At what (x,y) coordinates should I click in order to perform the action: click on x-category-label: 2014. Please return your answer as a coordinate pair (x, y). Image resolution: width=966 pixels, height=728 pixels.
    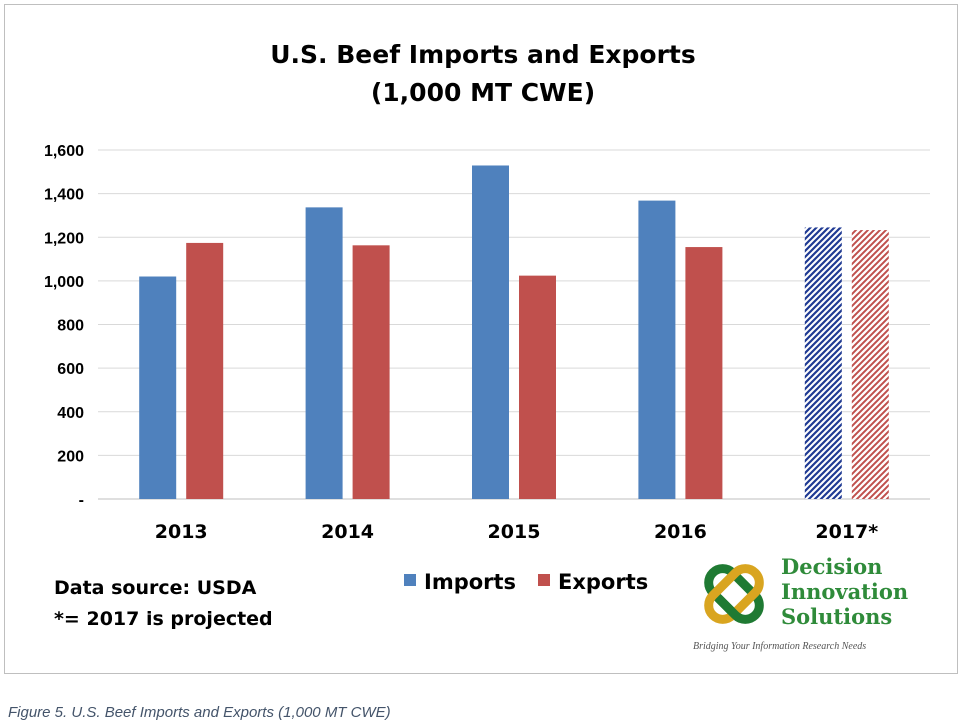
    Looking at the image, I should click on (347, 532).